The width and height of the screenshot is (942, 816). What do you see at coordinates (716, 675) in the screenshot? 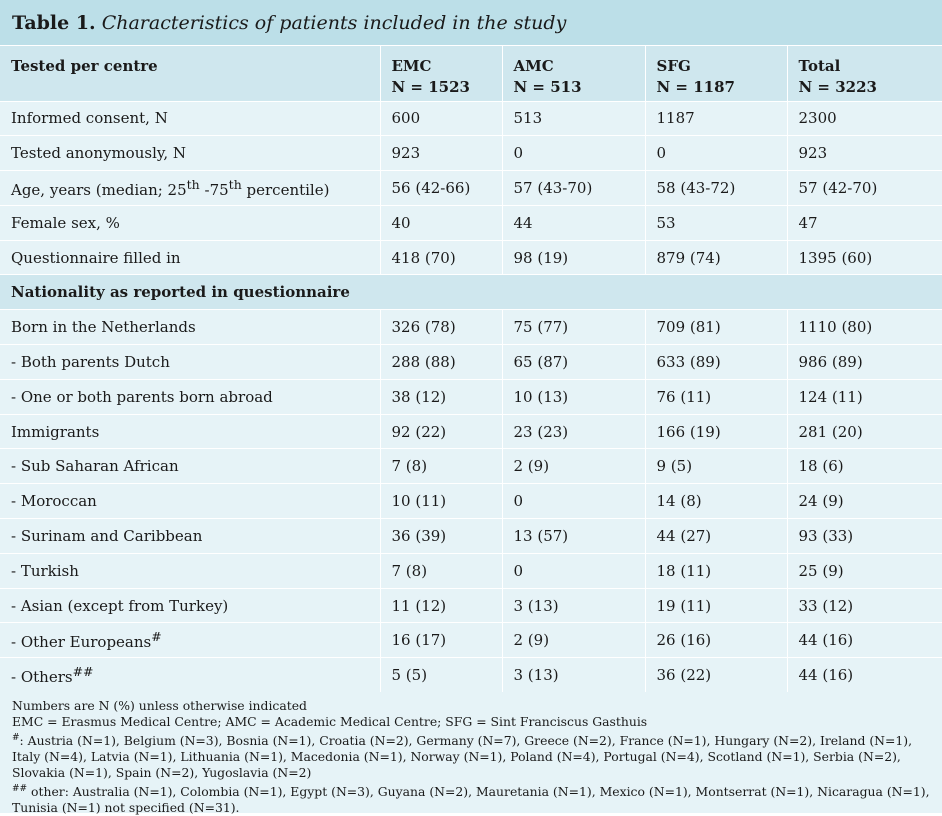
I see `cell-sfg: 36 (22)` at bounding box center [716, 675].